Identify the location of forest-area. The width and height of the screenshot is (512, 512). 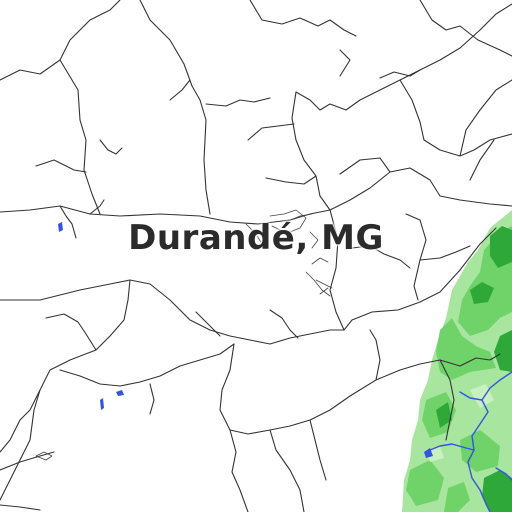
(457, 361).